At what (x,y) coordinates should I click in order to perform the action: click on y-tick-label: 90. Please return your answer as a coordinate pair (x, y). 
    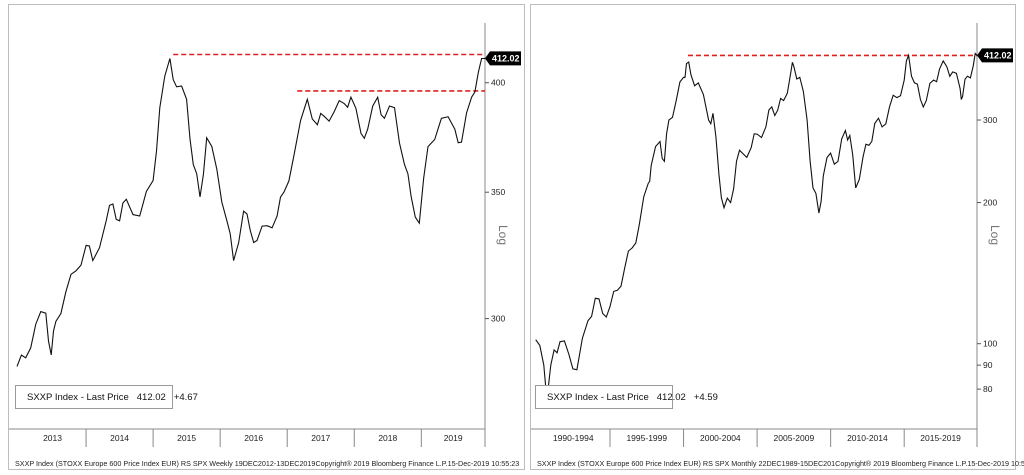
    Looking at the image, I should click on (988, 365).